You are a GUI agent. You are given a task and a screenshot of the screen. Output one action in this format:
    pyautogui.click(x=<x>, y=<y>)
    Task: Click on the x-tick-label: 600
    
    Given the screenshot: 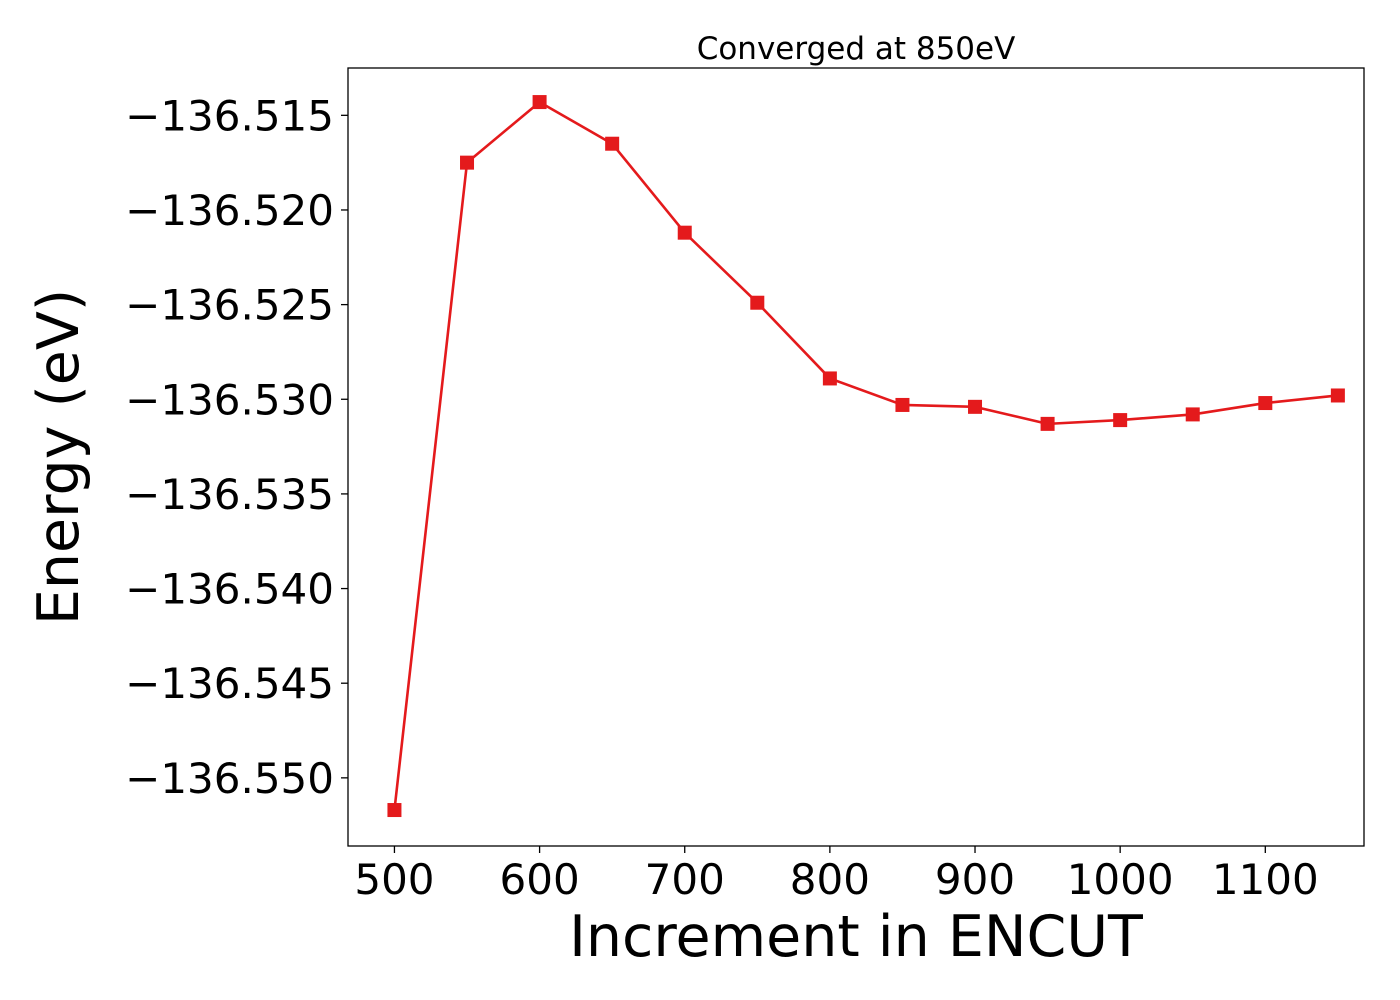 What is the action you would take?
    pyautogui.click(x=540, y=879)
    